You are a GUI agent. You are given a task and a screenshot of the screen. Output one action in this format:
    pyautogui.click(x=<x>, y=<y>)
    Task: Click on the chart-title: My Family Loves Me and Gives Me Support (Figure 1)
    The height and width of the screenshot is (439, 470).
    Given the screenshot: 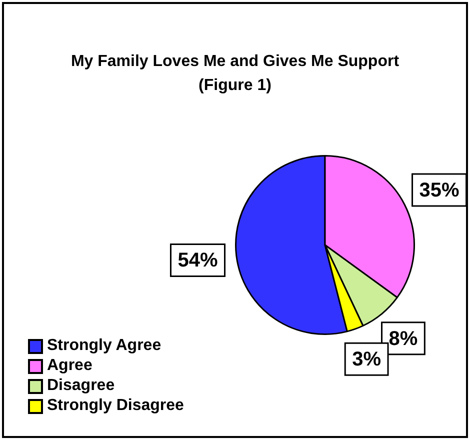 What is the action you would take?
    pyautogui.click(x=235, y=74)
    